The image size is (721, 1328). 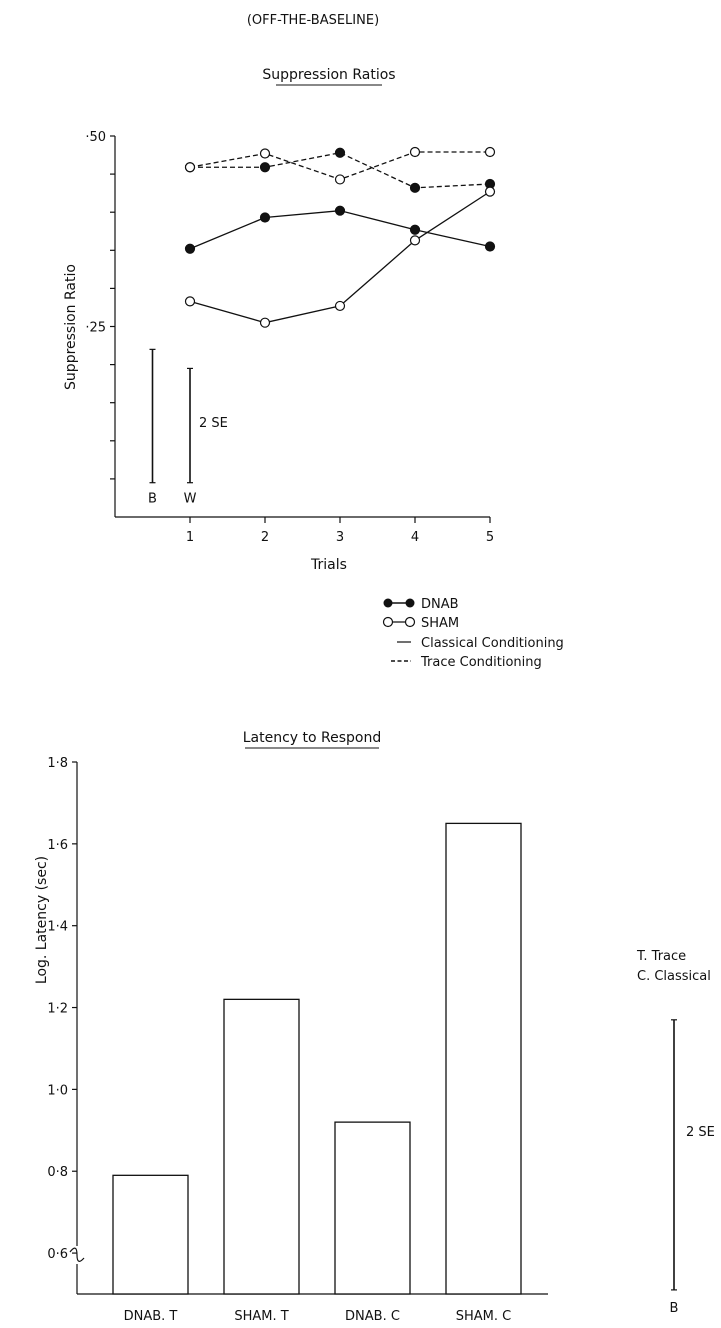 What do you see at coordinates (213, 423) in the screenshot?
I see `chart1-error-label: 2 SE` at bounding box center [213, 423].